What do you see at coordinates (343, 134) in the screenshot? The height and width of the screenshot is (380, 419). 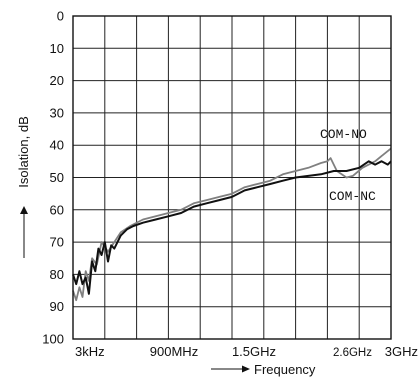 I see `series-label-com-no: COM-NO` at bounding box center [343, 134].